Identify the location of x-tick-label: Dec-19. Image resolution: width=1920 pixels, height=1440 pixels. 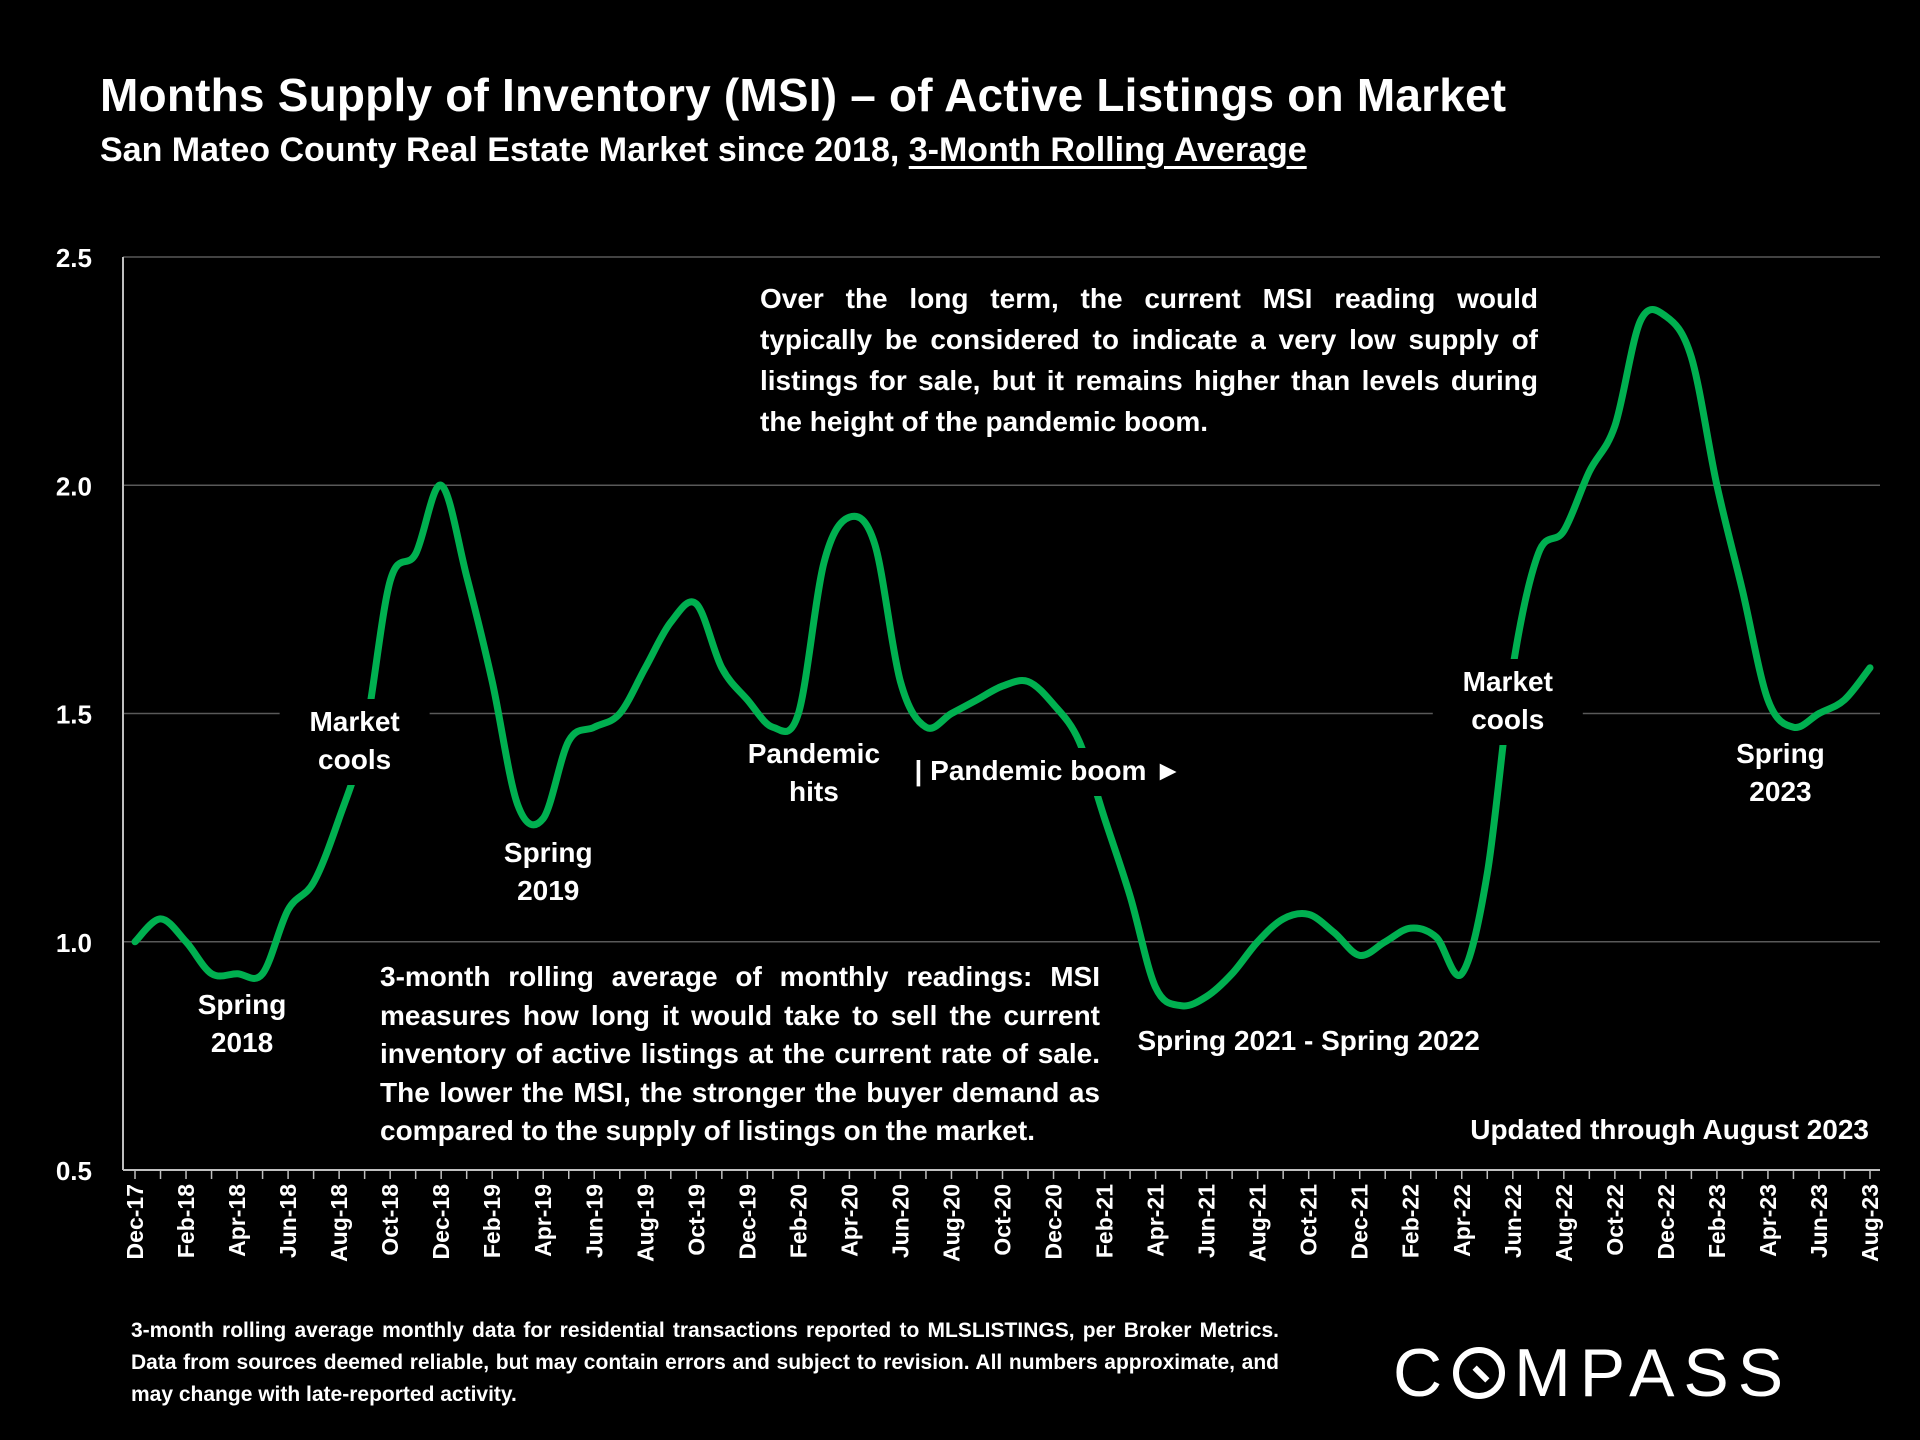
(747, 1221).